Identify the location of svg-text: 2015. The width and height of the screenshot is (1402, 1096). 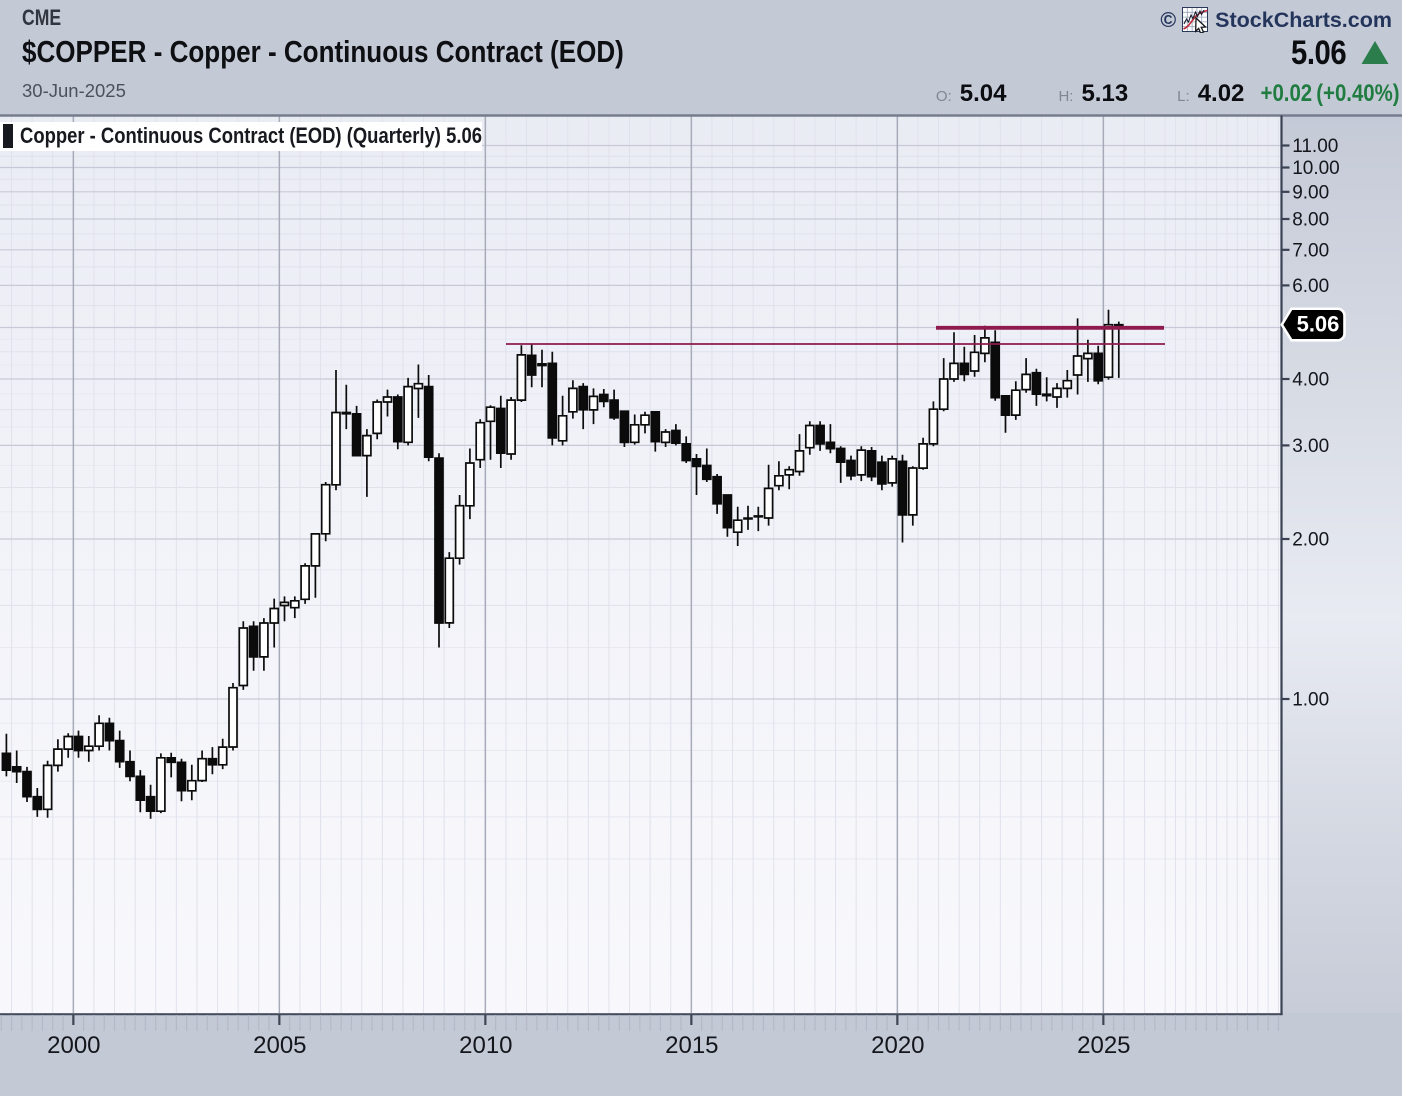
(691, 1045).